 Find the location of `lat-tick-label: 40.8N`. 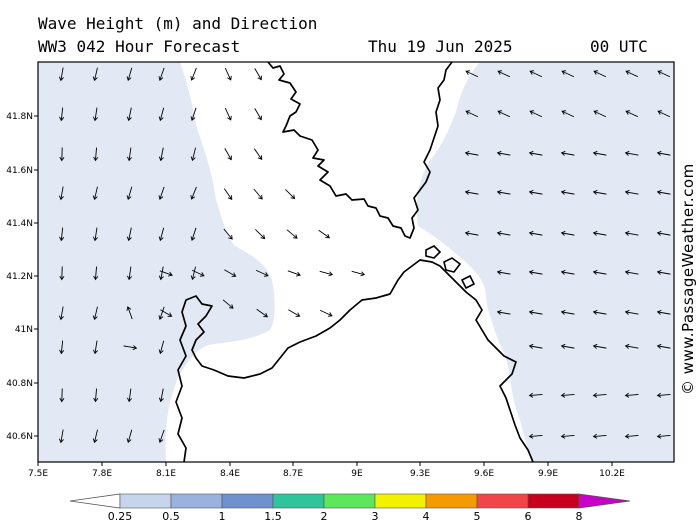

lat-tick-label: 40.8N is located at coordinates (19, 384).